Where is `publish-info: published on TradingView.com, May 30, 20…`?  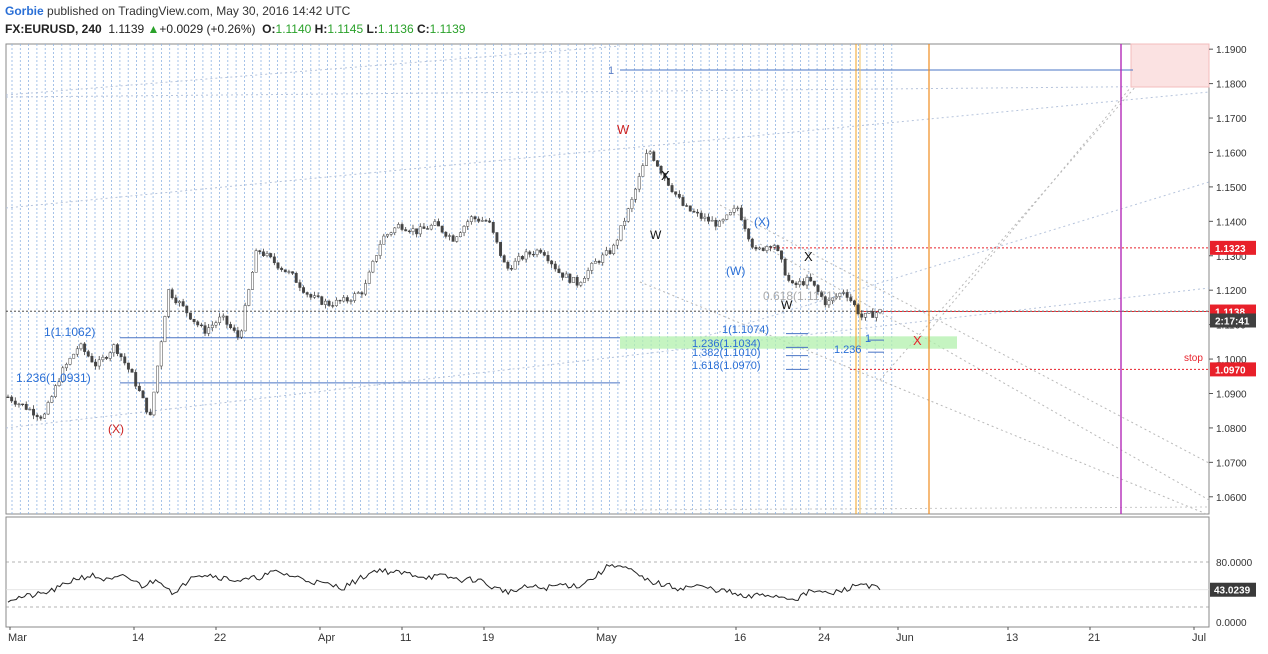
publish-info: published on TradingView.com, May 30, 20… is located at coordinates (199, 11).